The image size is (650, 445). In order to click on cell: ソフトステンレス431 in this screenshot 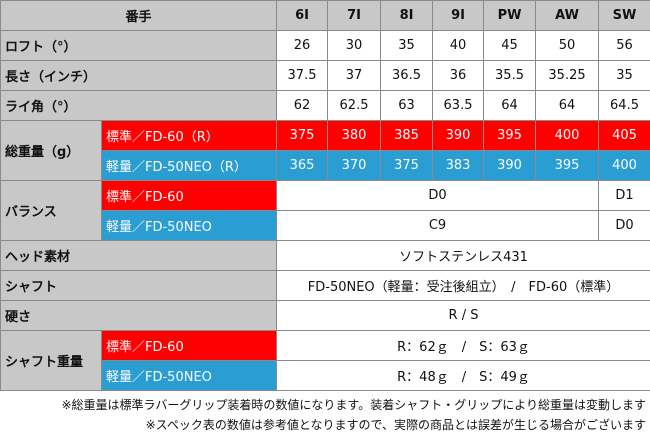, I will do `click(463, 255)`.